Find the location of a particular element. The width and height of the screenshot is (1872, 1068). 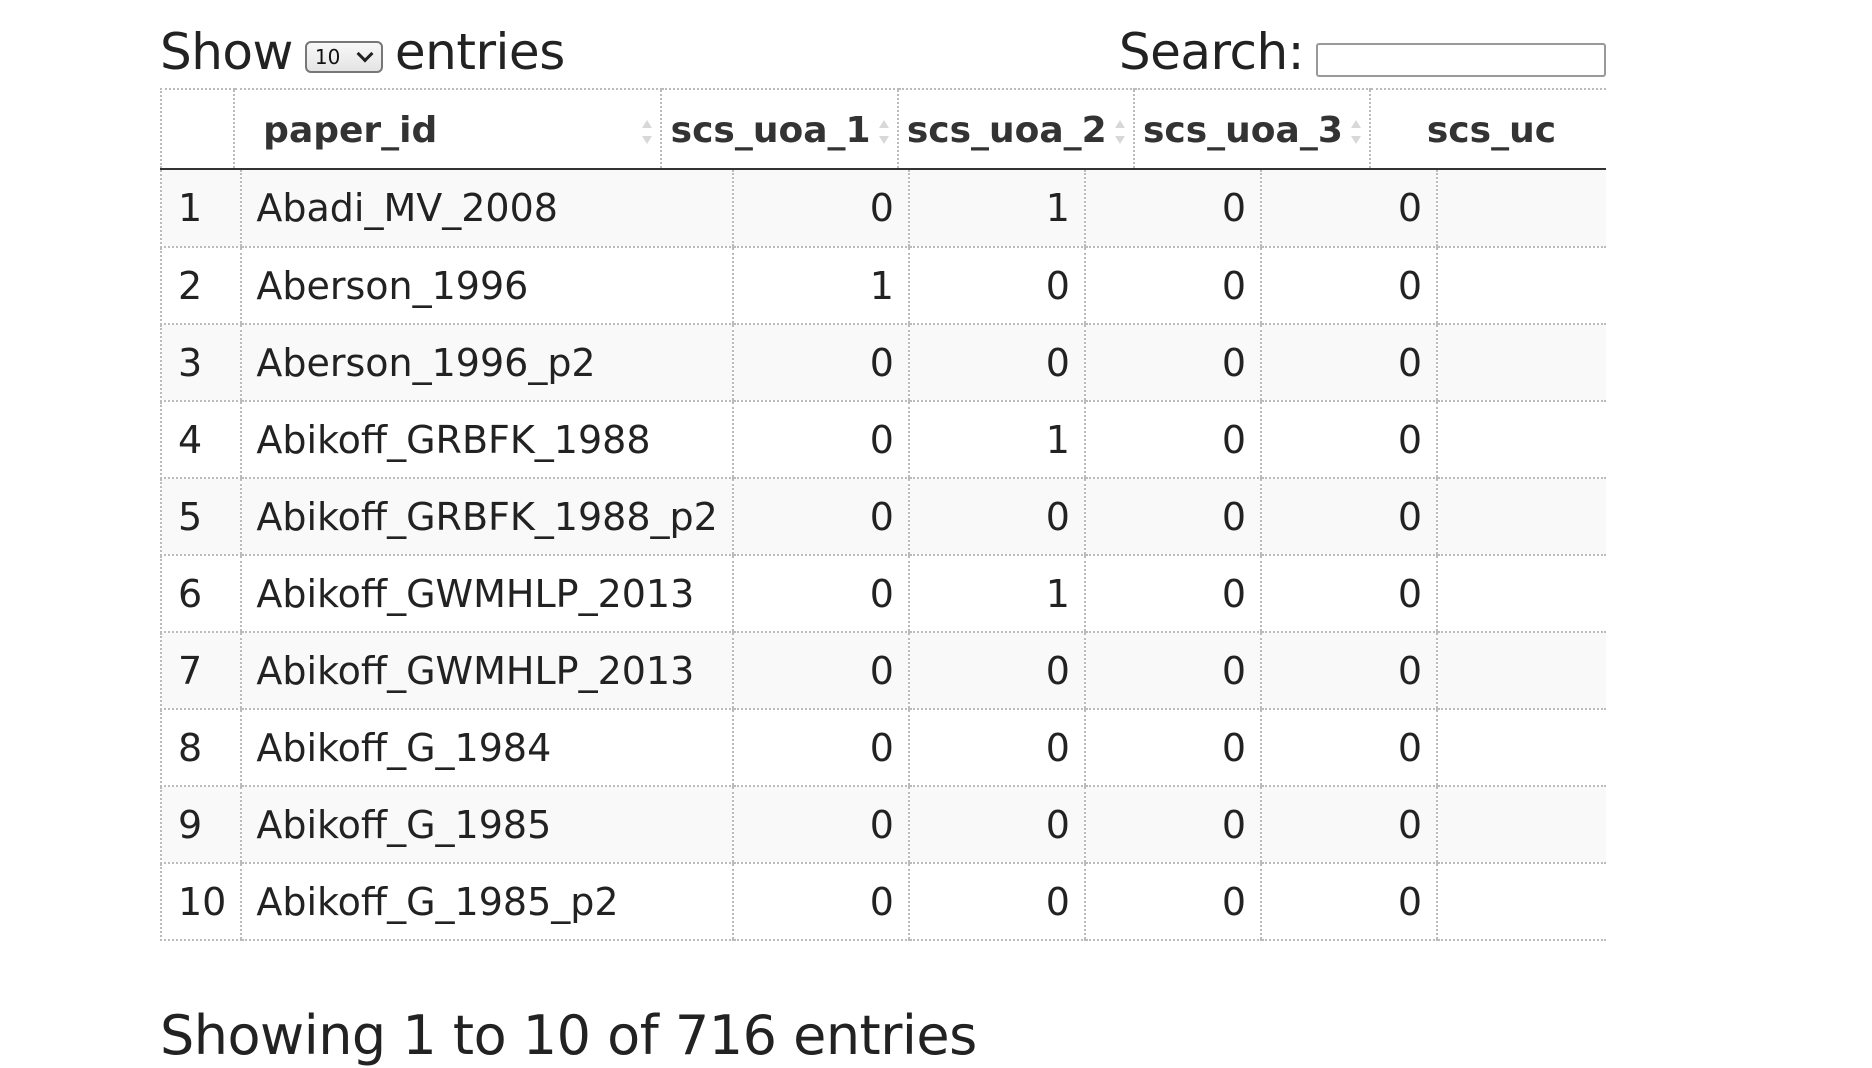

search-control: Search: is located at coordinates (1362, 52).